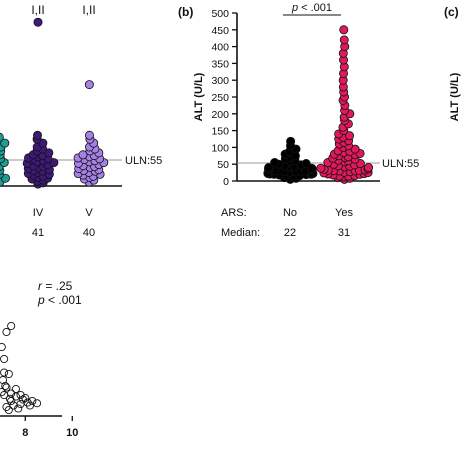 The height and width of the screenshot is (474, 474). I want to click on panel-d-p-label: p, so click(41, 300).